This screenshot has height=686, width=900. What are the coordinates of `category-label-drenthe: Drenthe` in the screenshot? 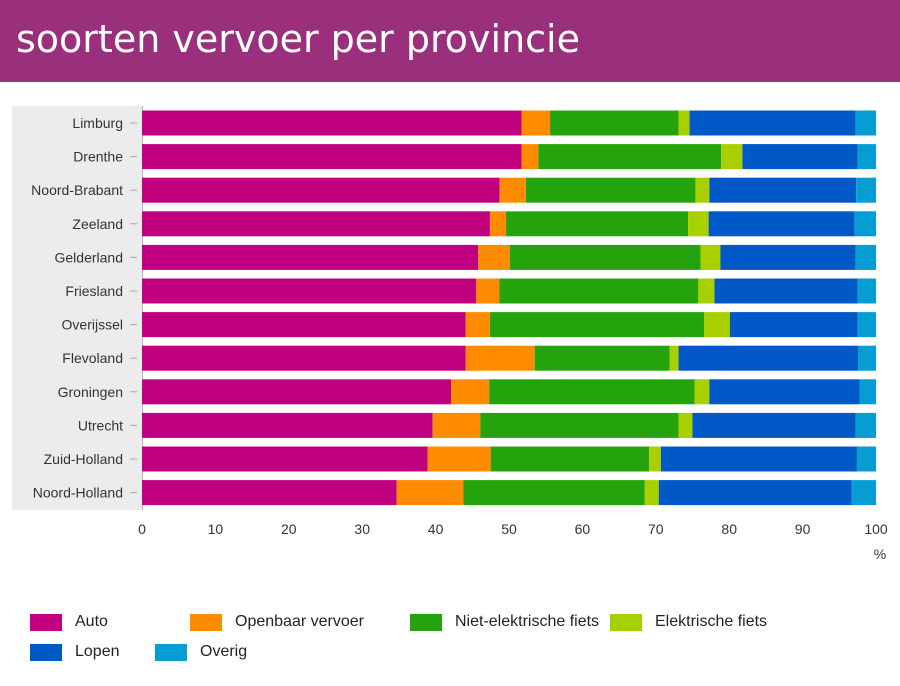 It's located at (98, 157).